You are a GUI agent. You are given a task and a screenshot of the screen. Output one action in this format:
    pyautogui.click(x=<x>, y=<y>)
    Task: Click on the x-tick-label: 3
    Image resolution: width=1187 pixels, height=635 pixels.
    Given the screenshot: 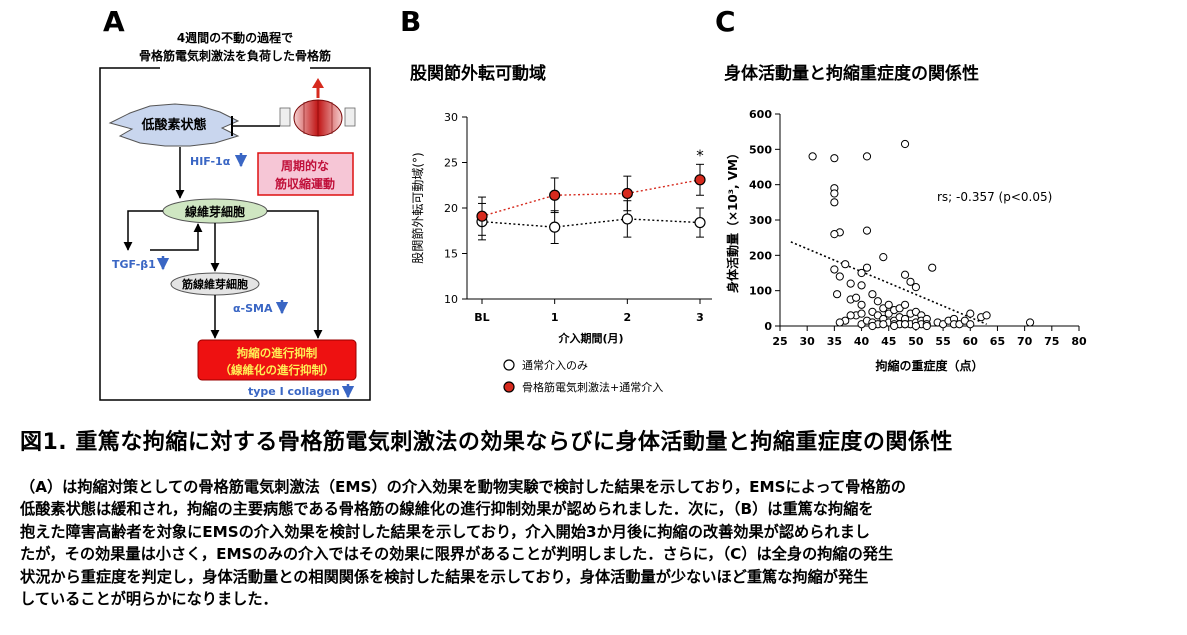 What is the action you would take?
    pyautogui.click(x=700, y=317)
    